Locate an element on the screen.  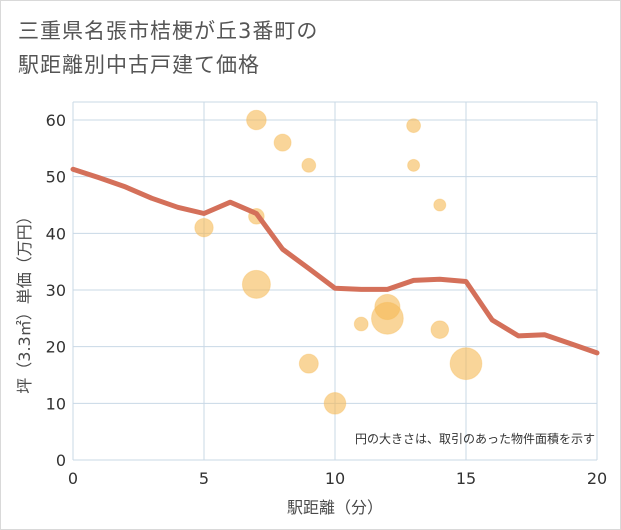
chart-title: 三重県名張市桔梗が丘3番町の 駅距離別中古戸建て価格 is located at coordinates (168, 48).